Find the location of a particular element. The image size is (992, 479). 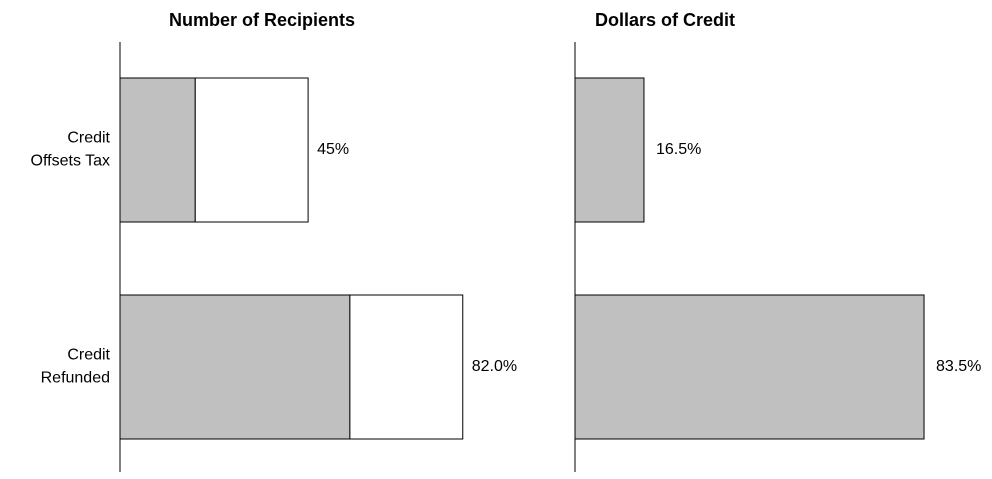

category-label: Refunded is located at coordinates (75, 378).